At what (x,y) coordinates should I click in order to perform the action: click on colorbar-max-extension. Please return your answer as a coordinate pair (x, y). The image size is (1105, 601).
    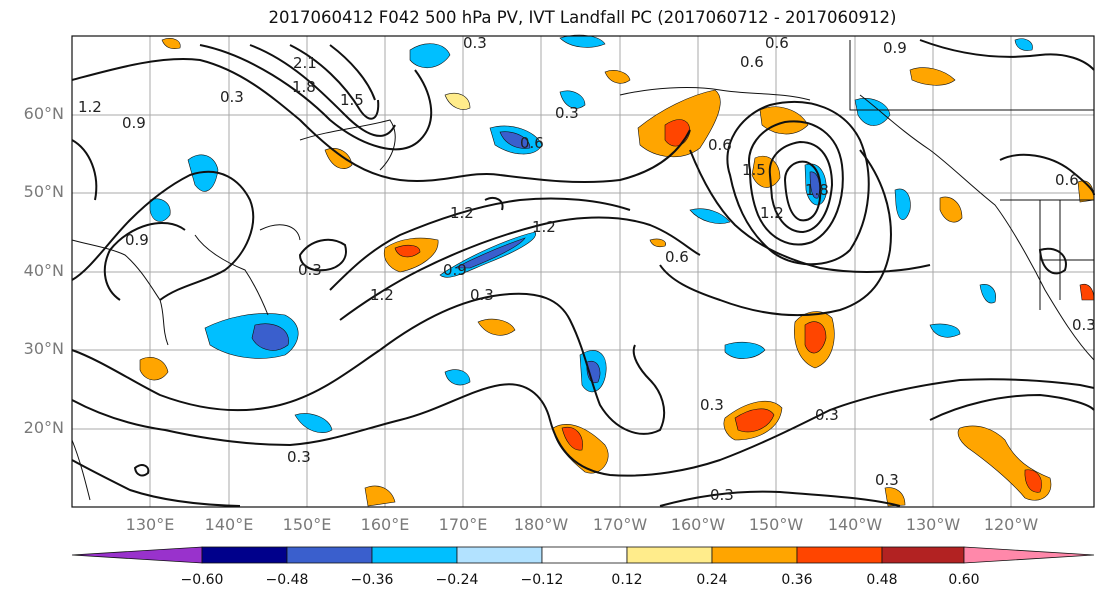
    Looking at the image, I should click on (1029, 555).